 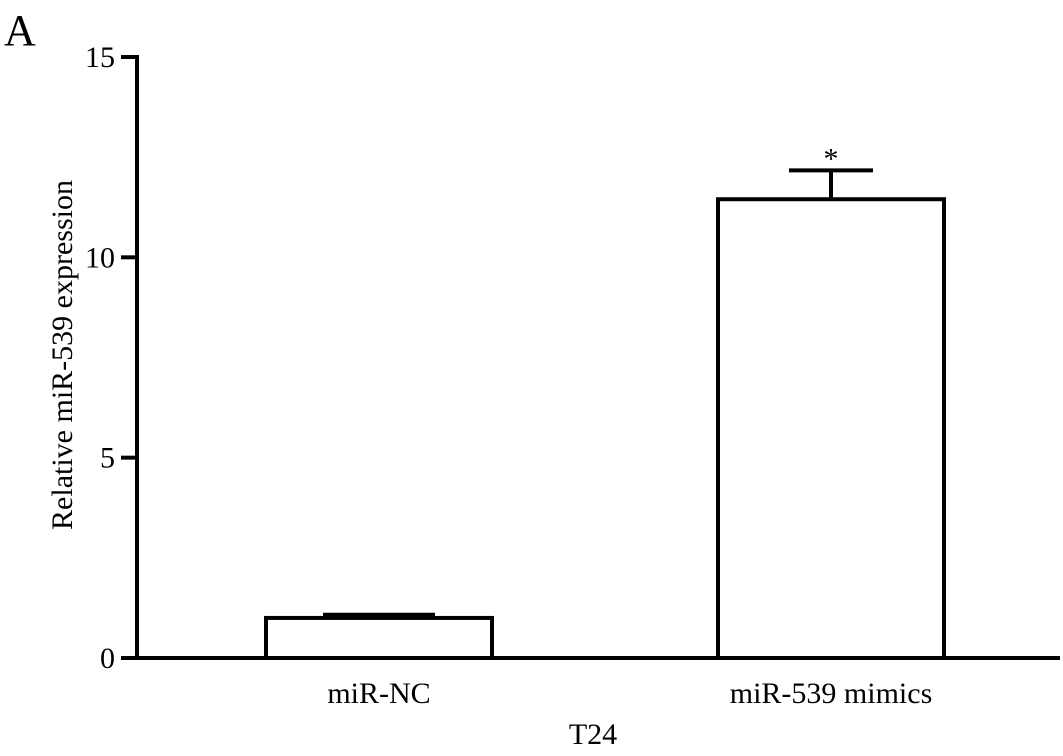 What do you see at coordinates (100, 57) in the screenshot?
I see `y-tick-label: 15` at bounding box center [100, 57].